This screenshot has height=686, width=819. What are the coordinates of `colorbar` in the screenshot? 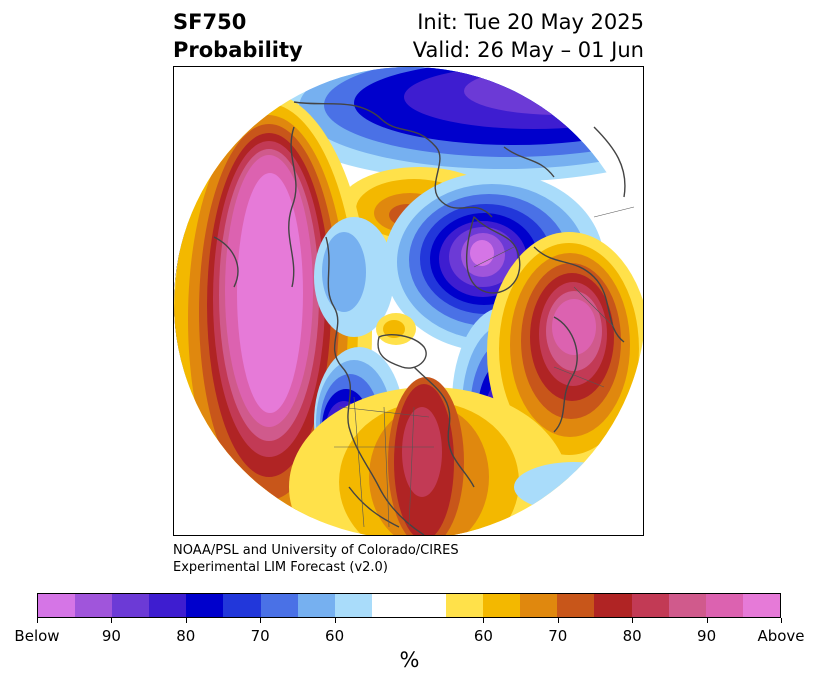 It's located at (409, 605).